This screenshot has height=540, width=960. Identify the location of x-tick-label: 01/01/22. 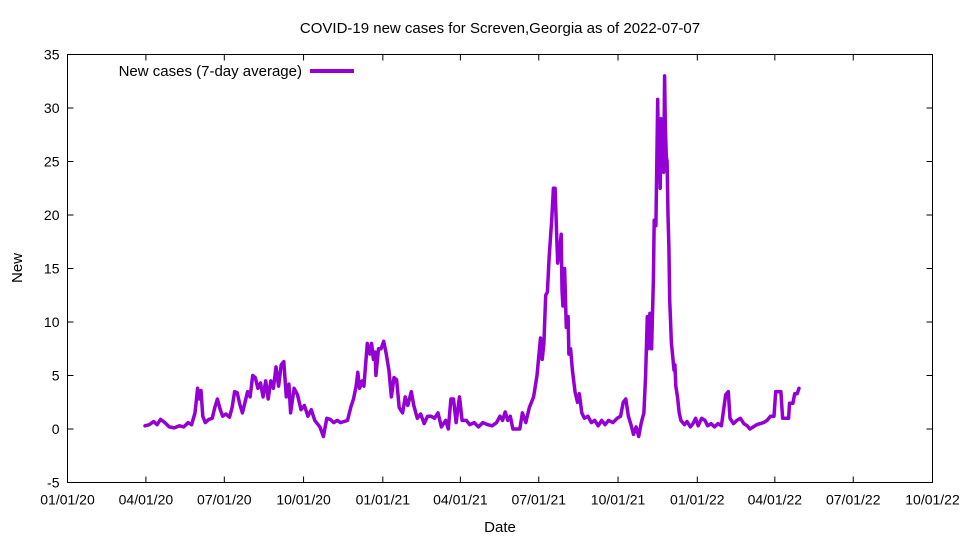
(697, 500).